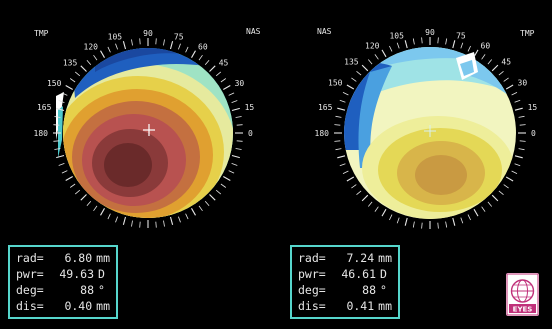 This screenshot has width=552, height=329. Describe the element at coordinates (76, 274) in the screenshot. I see `readout-value: 49.63` at that location.